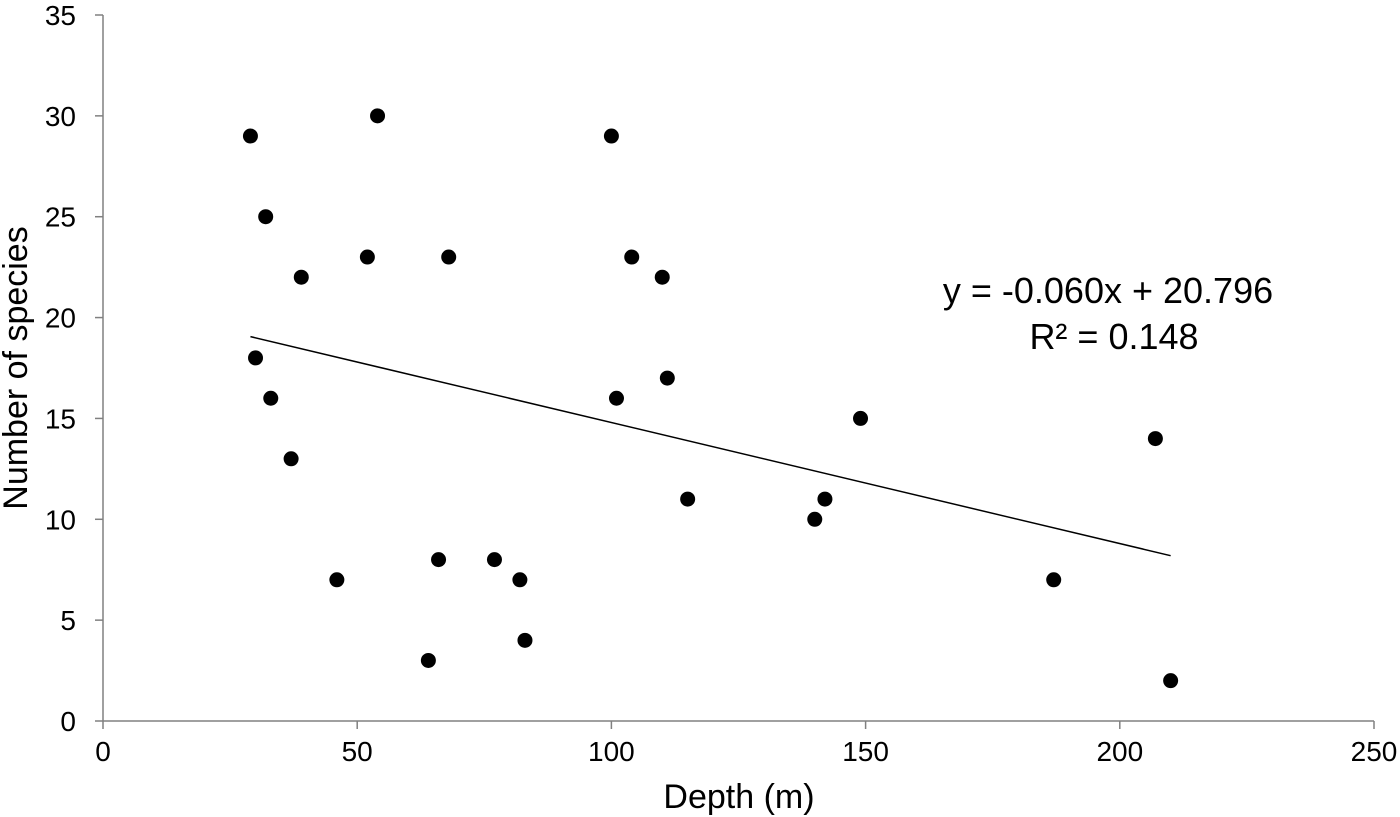 This screenshot has width=1400, height=817. I want to click on x-tick-label: 0, so click(103, 751).